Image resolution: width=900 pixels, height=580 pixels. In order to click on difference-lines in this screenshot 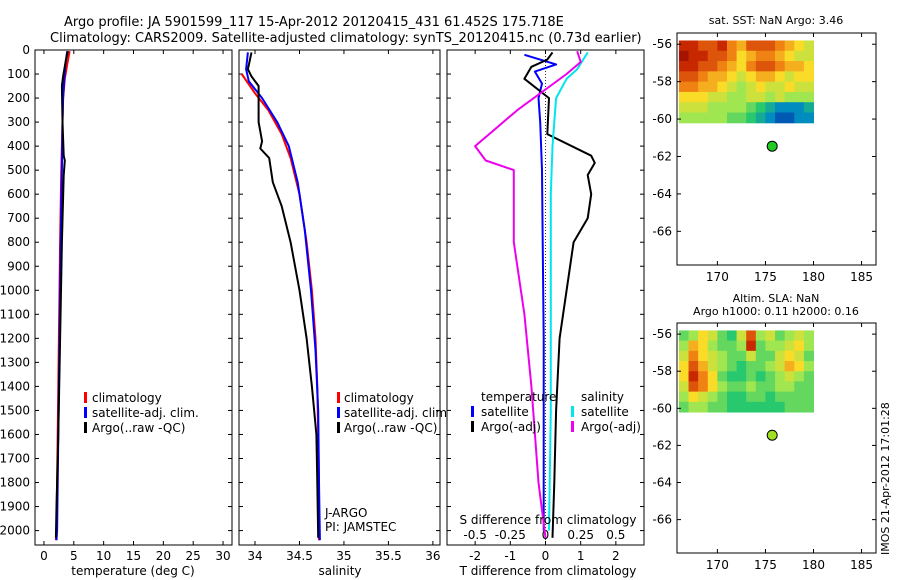, I will do `click(535, 294)`.